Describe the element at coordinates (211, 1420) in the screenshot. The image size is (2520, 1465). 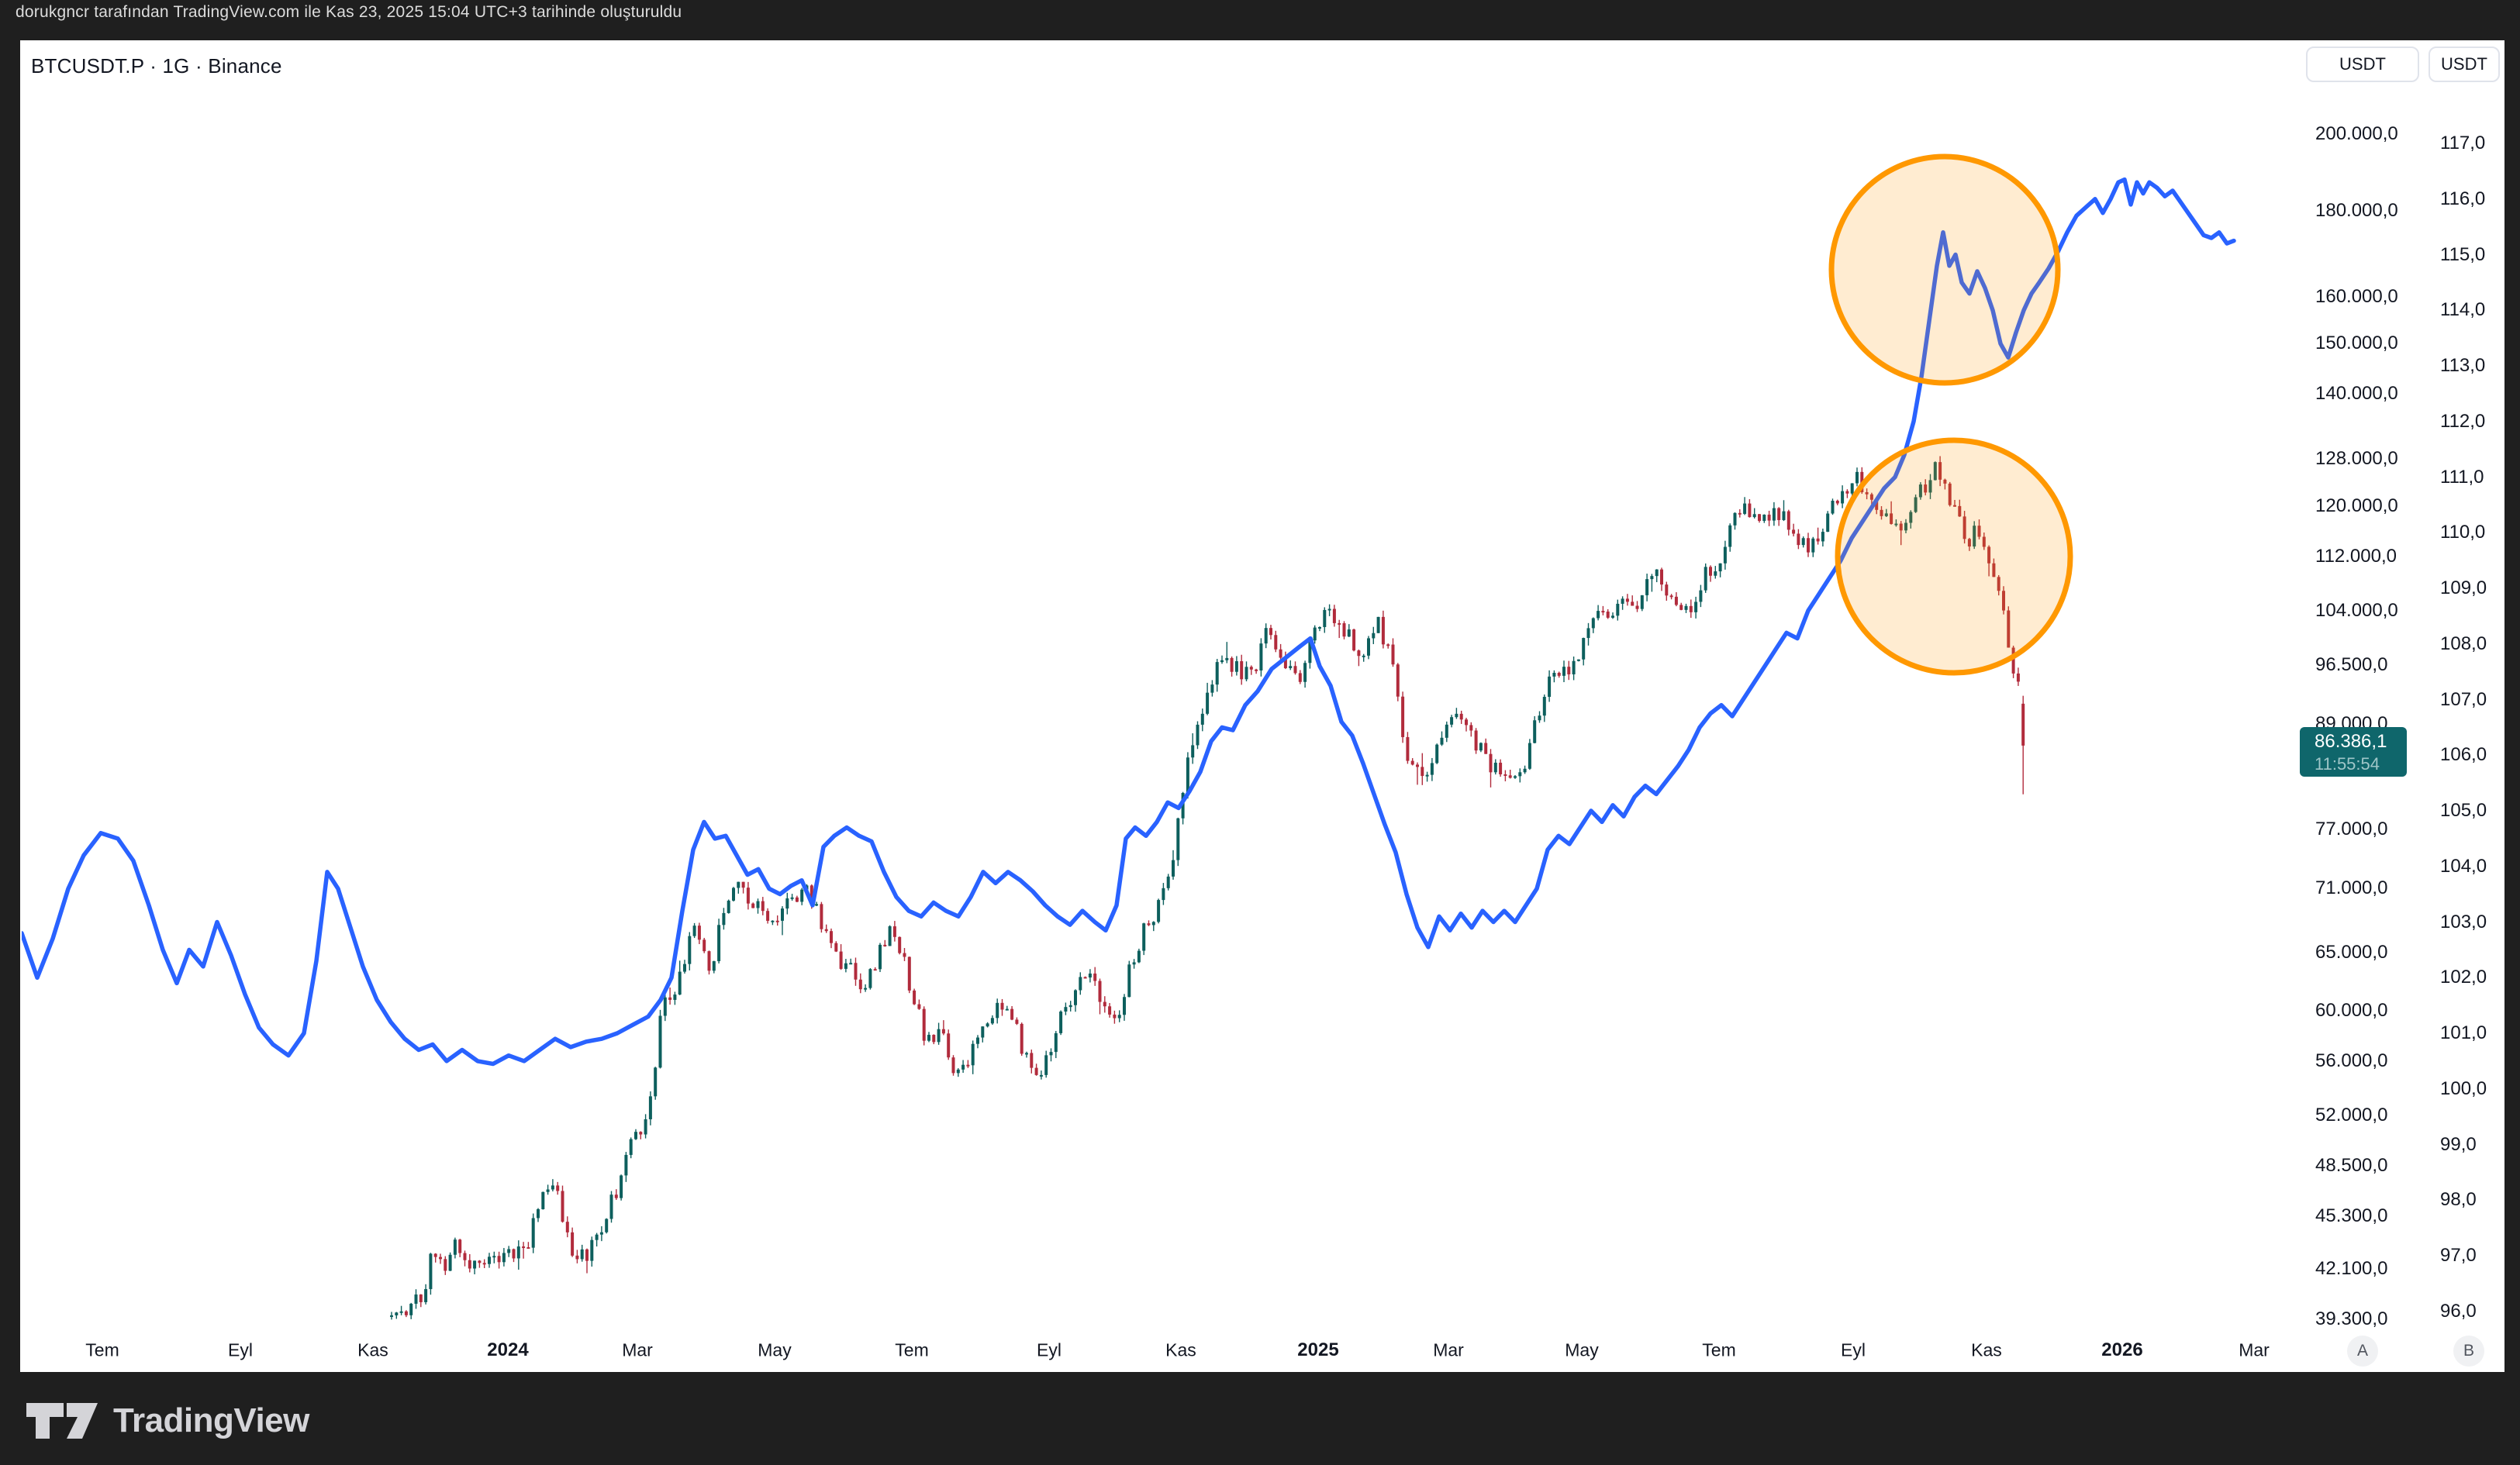
I see `tradingview-logo-text: TradingView` at that location.